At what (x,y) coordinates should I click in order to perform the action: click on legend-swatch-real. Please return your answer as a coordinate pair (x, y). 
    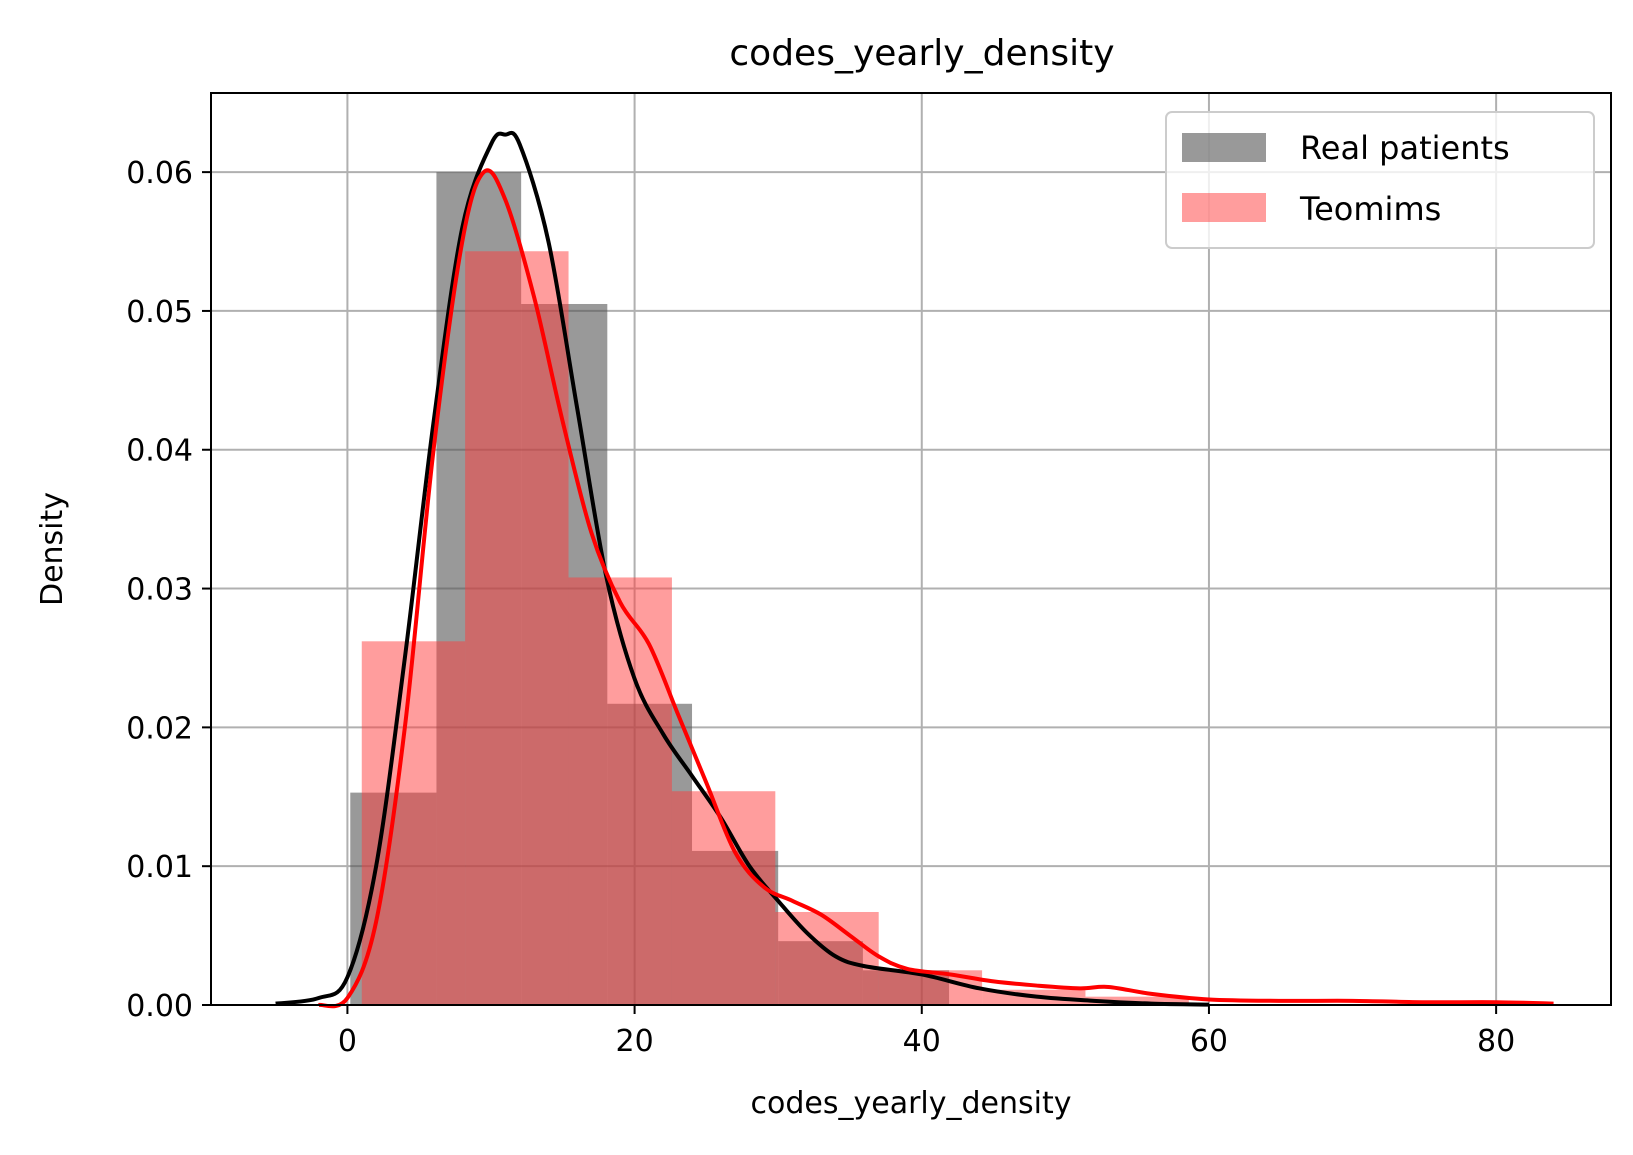
    Looking at the image, I should click on (1224, 147).